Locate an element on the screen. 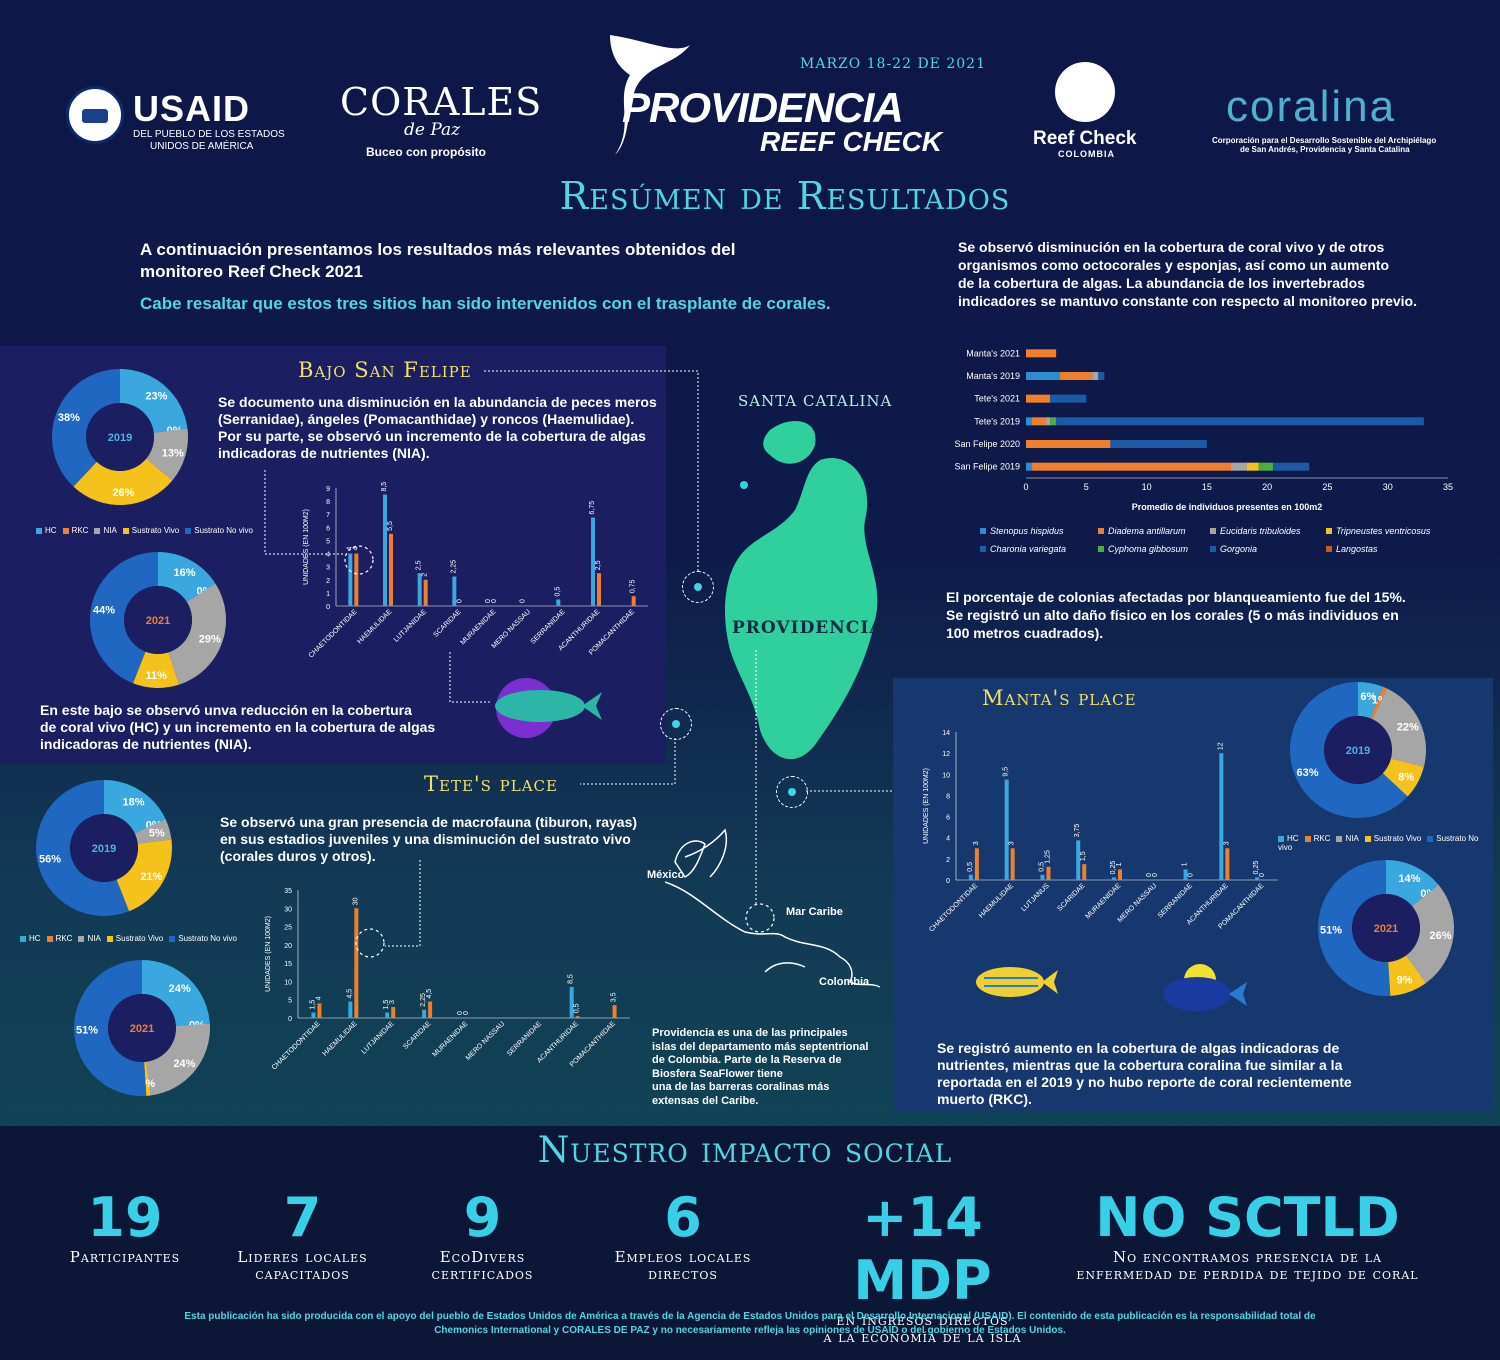  bar-value-label: 0,25 is located at coordinates (1113, 868).